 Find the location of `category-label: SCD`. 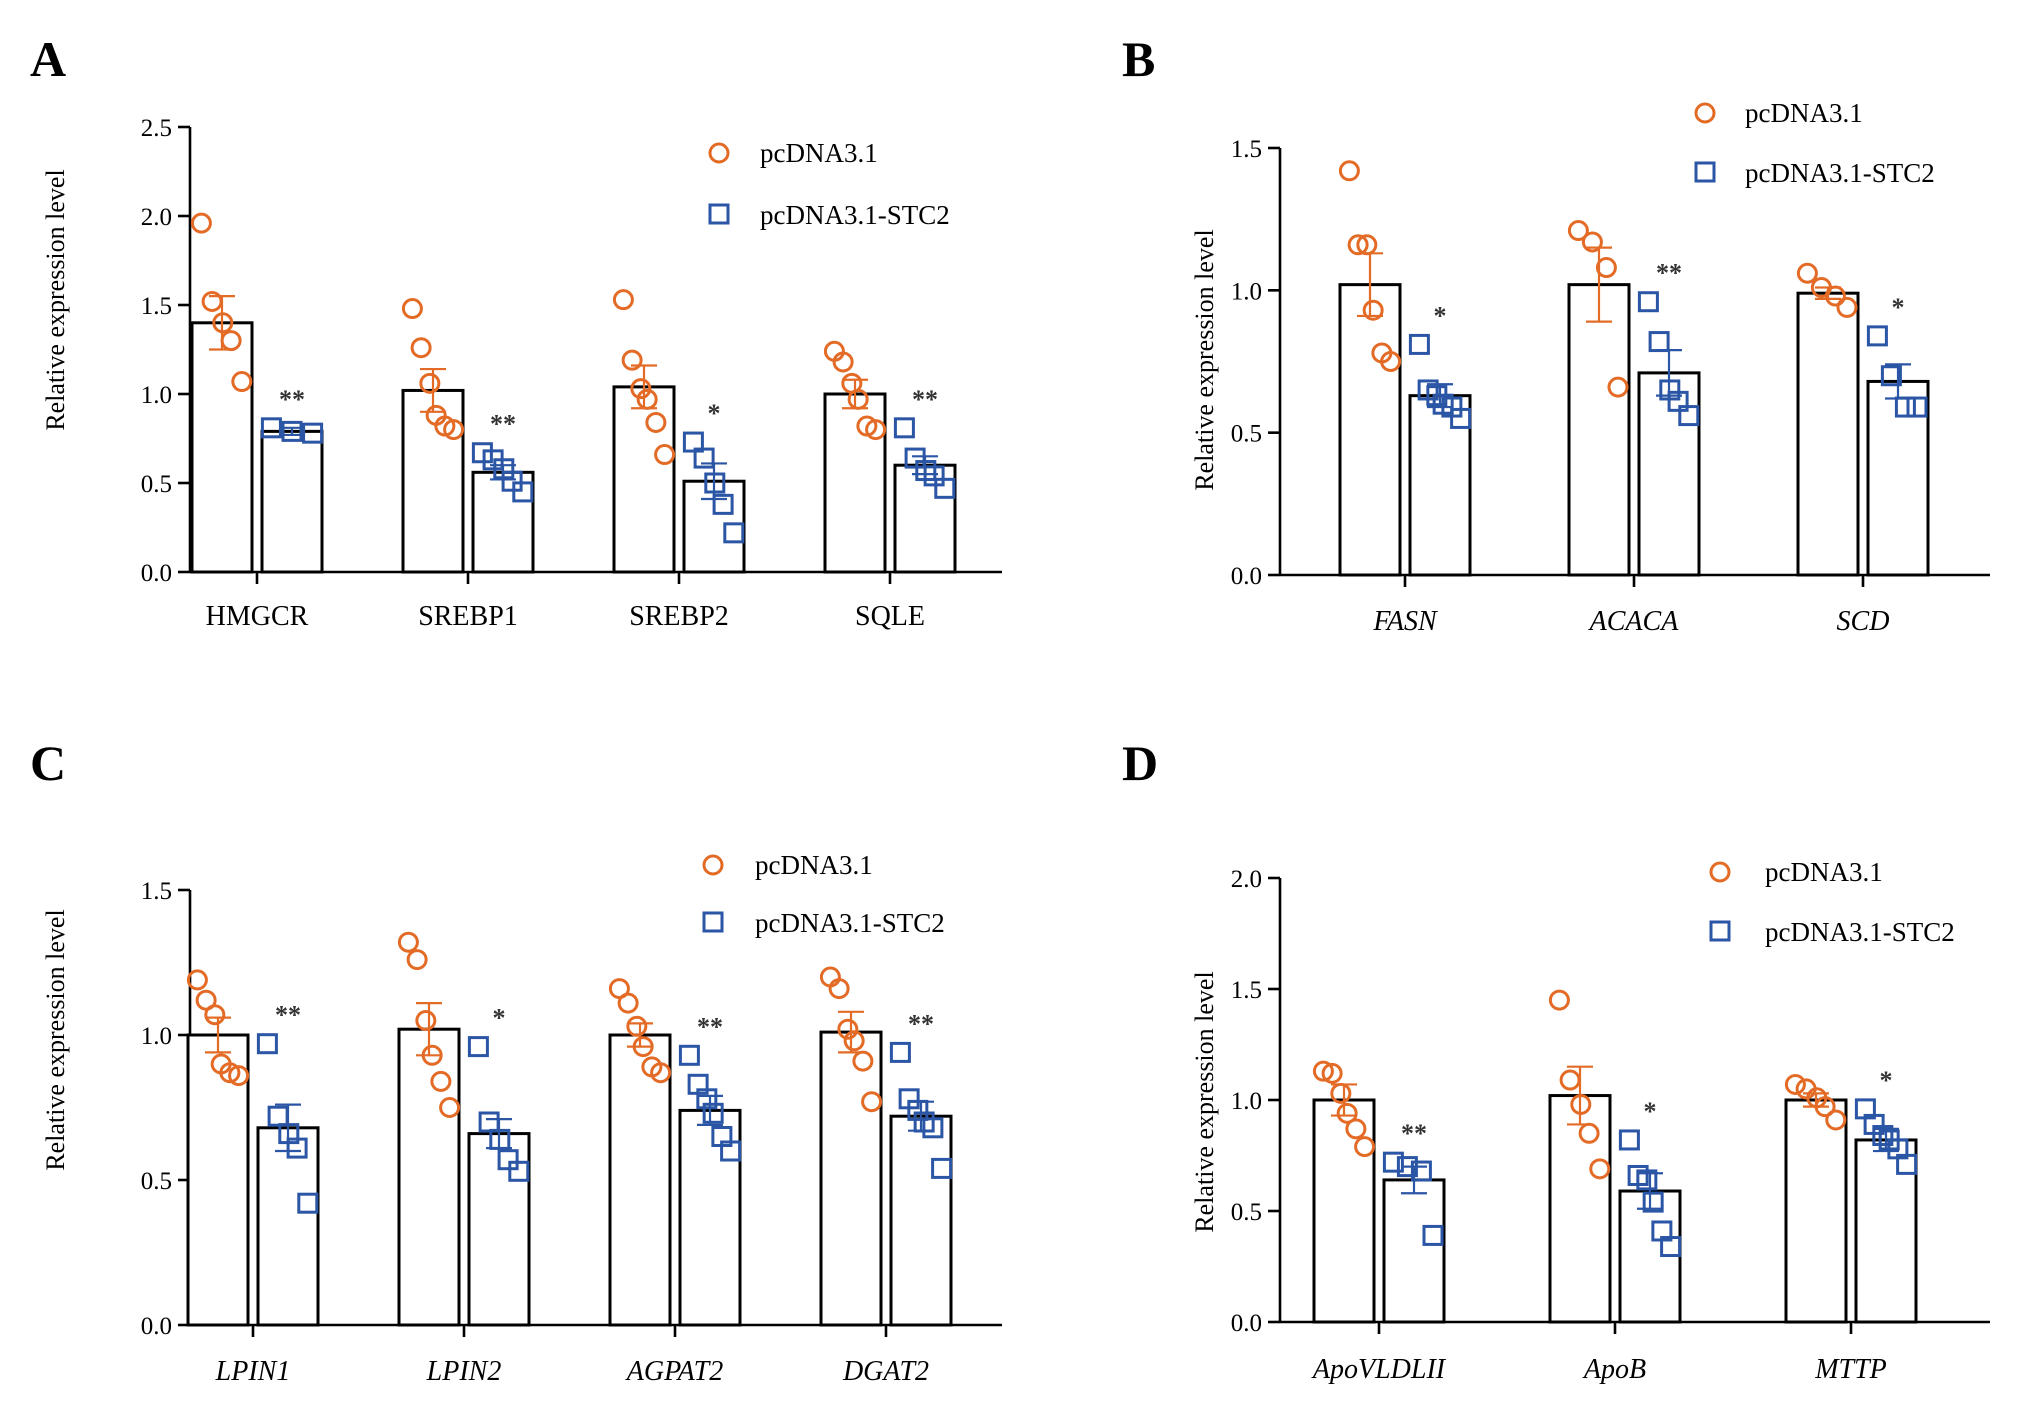

category-label: SCD is located at coordinates (1863, 621).